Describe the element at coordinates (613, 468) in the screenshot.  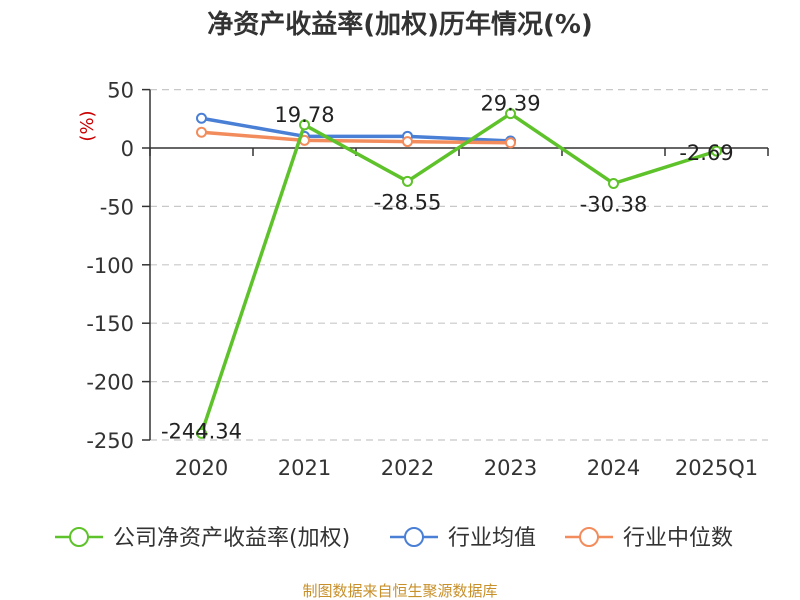
I see `x-tick-label: 2024` at that location.